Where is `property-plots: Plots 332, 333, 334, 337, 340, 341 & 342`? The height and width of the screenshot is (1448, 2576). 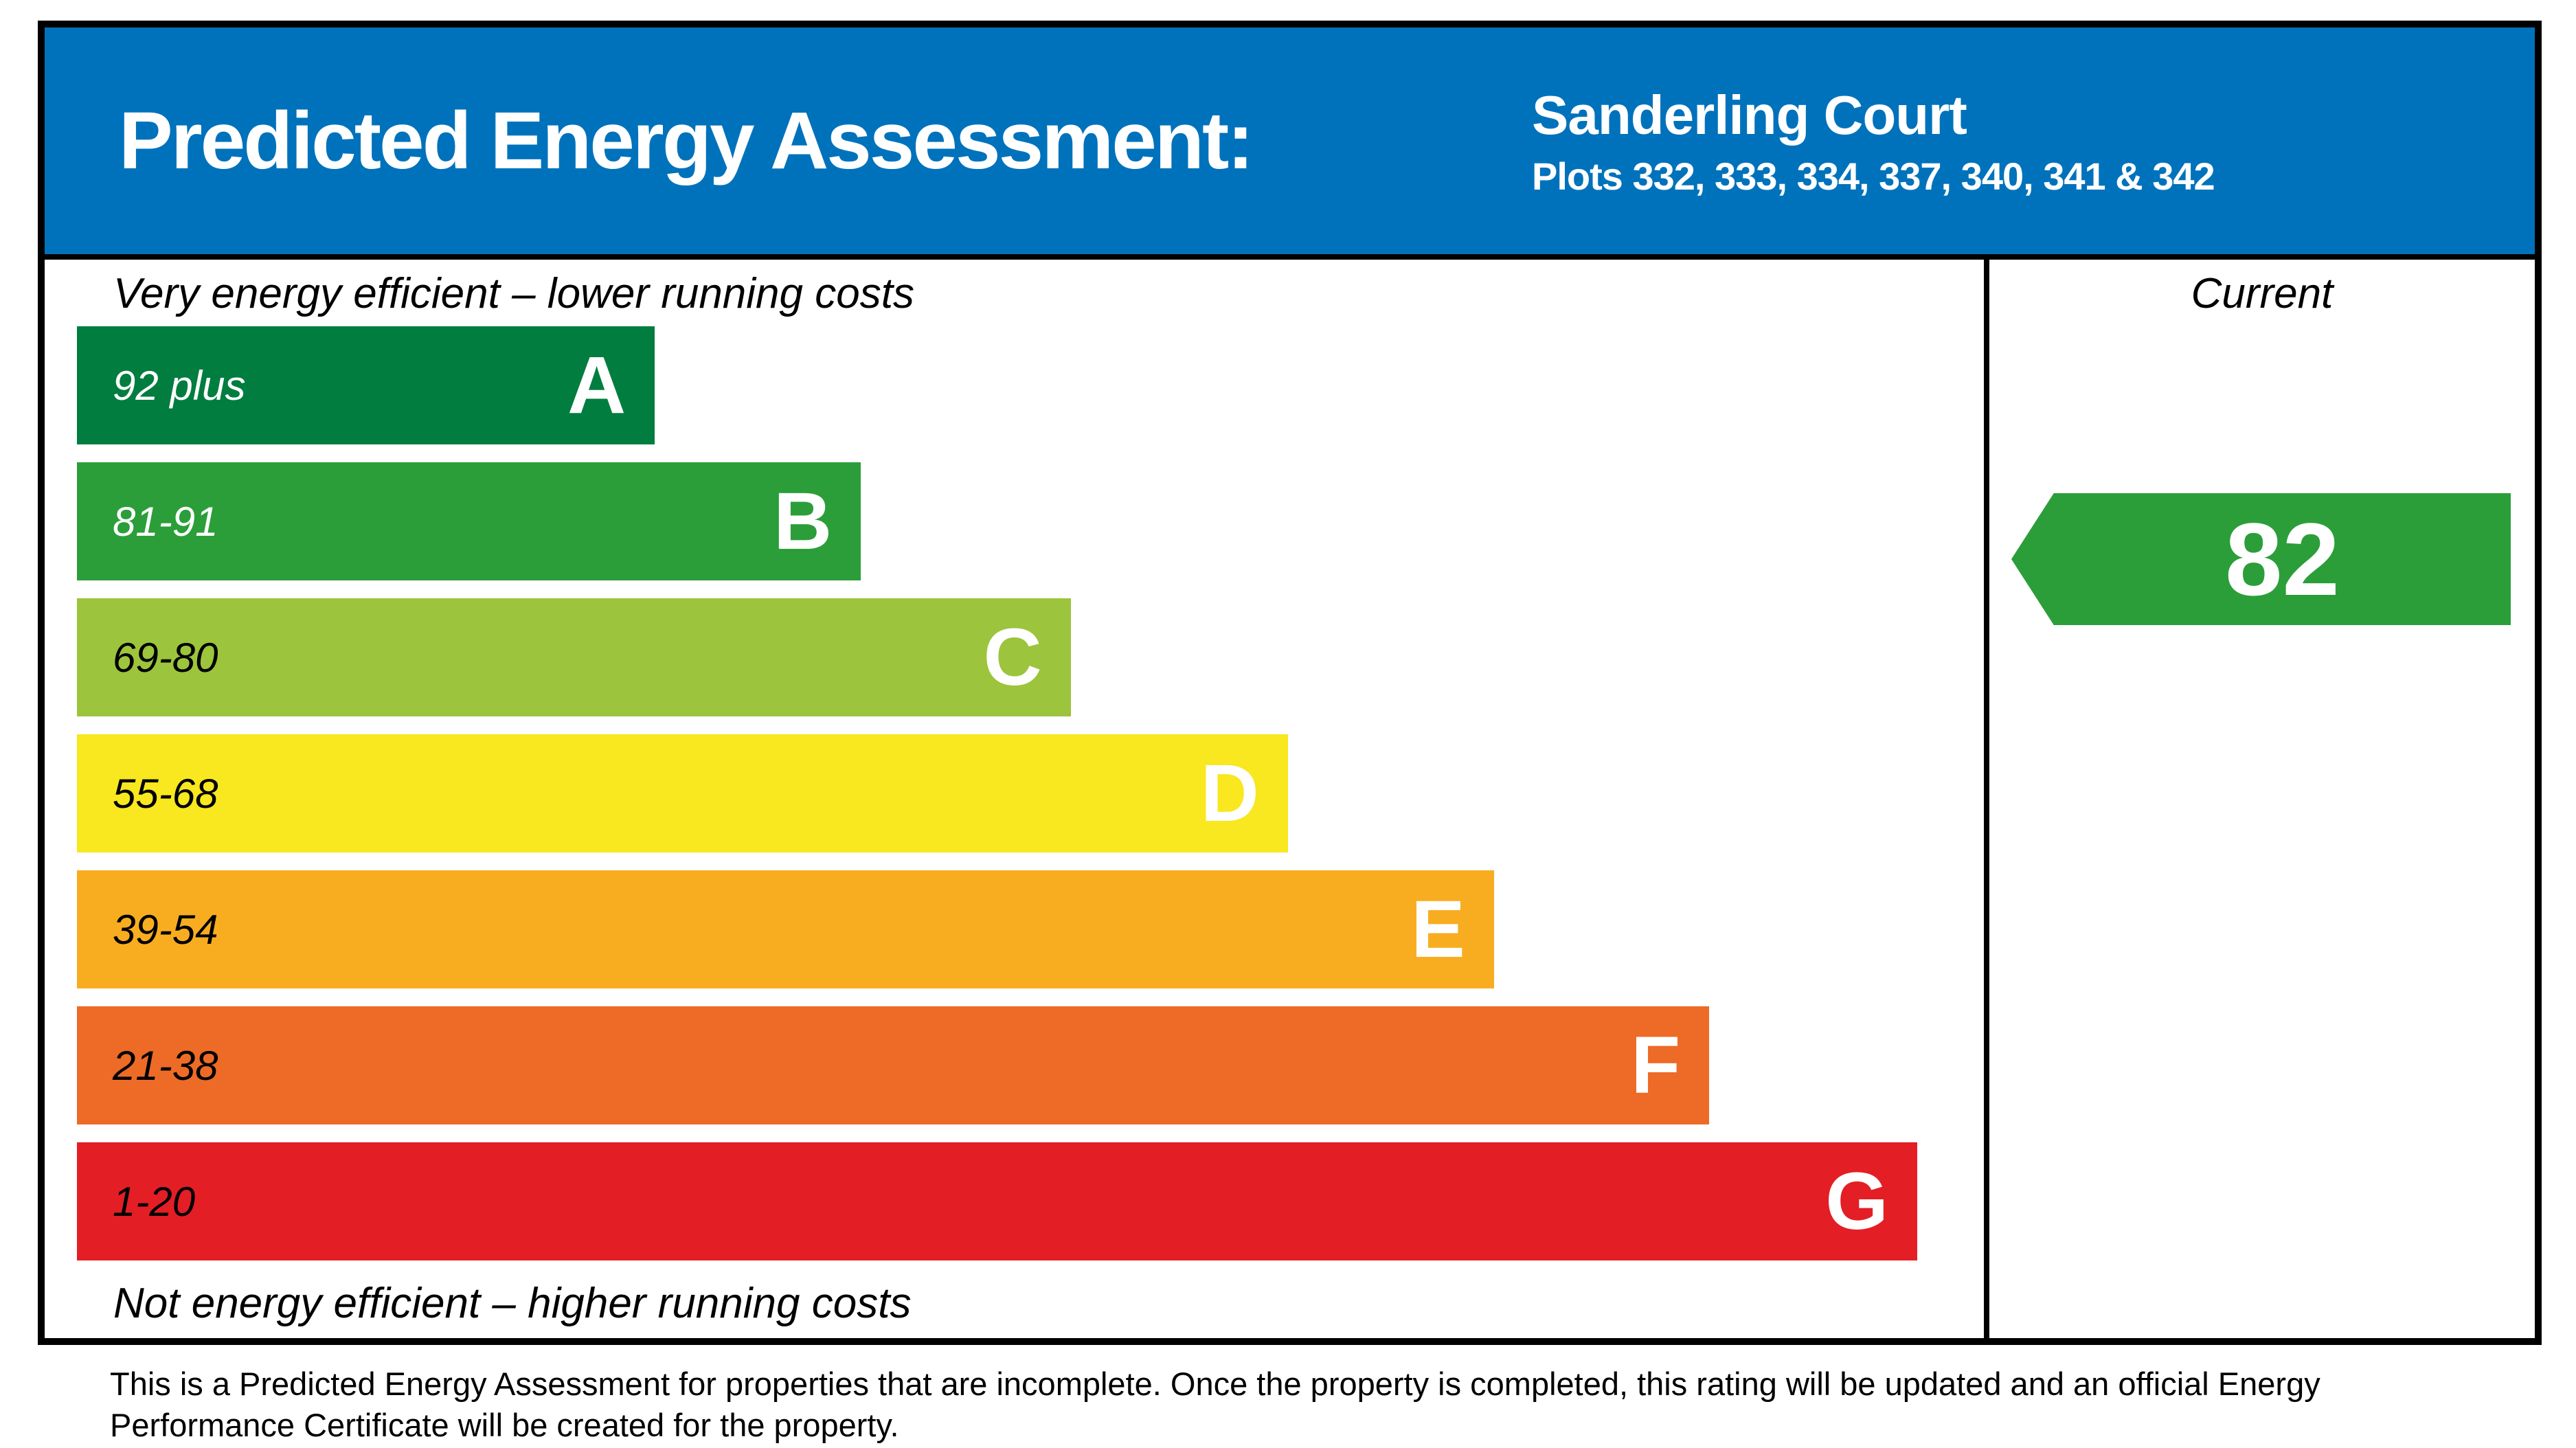 property-plots: Plots 332, 333, 334, 337, 340, 341 & 342 is located at coordinates (1873, 176).